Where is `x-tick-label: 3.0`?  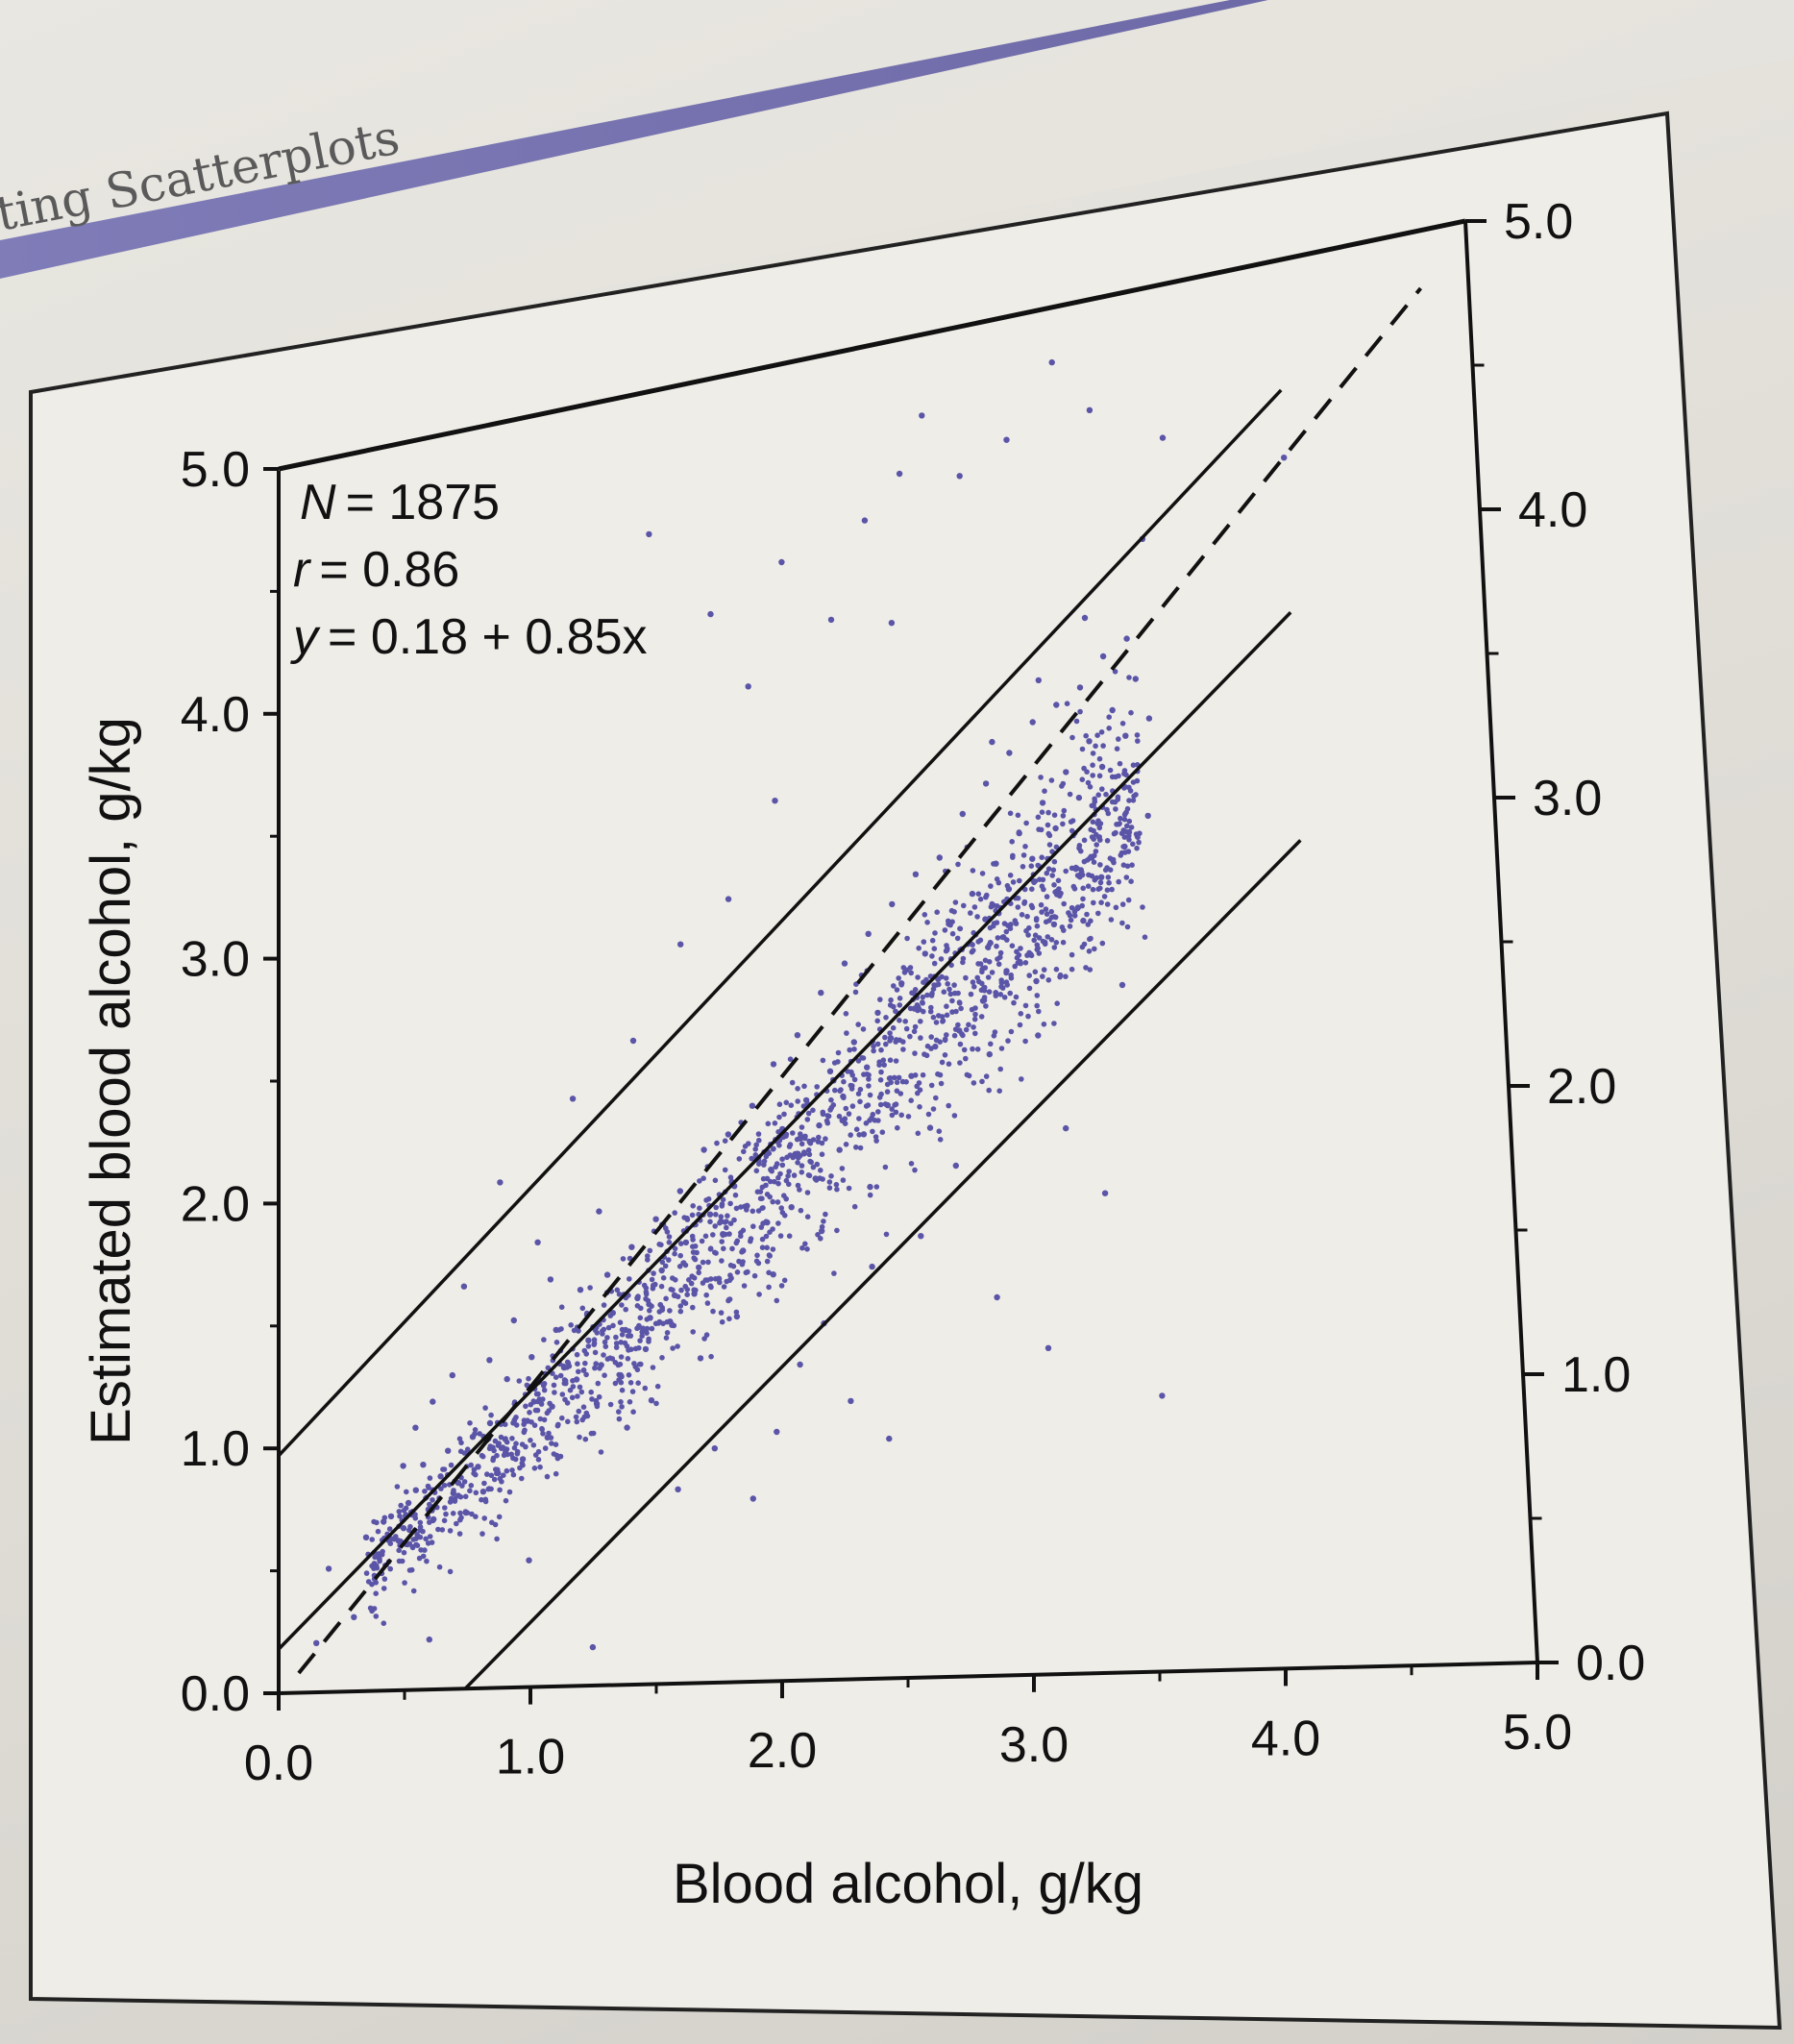 x-tick-label: 3.0 is located at coordinates (1034, 1745).